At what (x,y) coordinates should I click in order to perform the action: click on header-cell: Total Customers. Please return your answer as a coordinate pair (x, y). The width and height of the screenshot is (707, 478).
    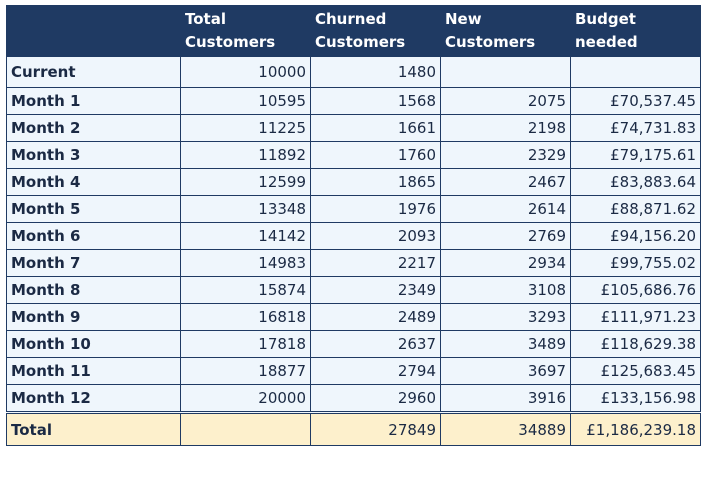
    Looking at the image, I should click on (245, 31).